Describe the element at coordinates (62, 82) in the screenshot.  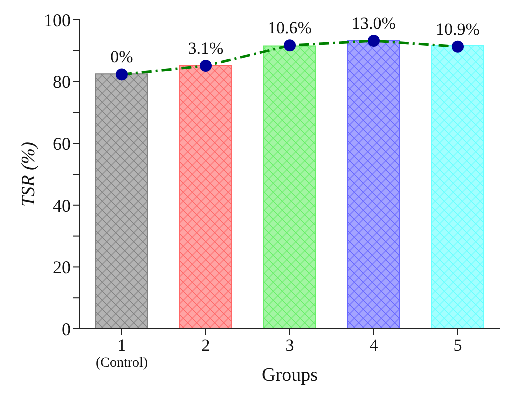
I see `y-tick-label: 80` at that location.